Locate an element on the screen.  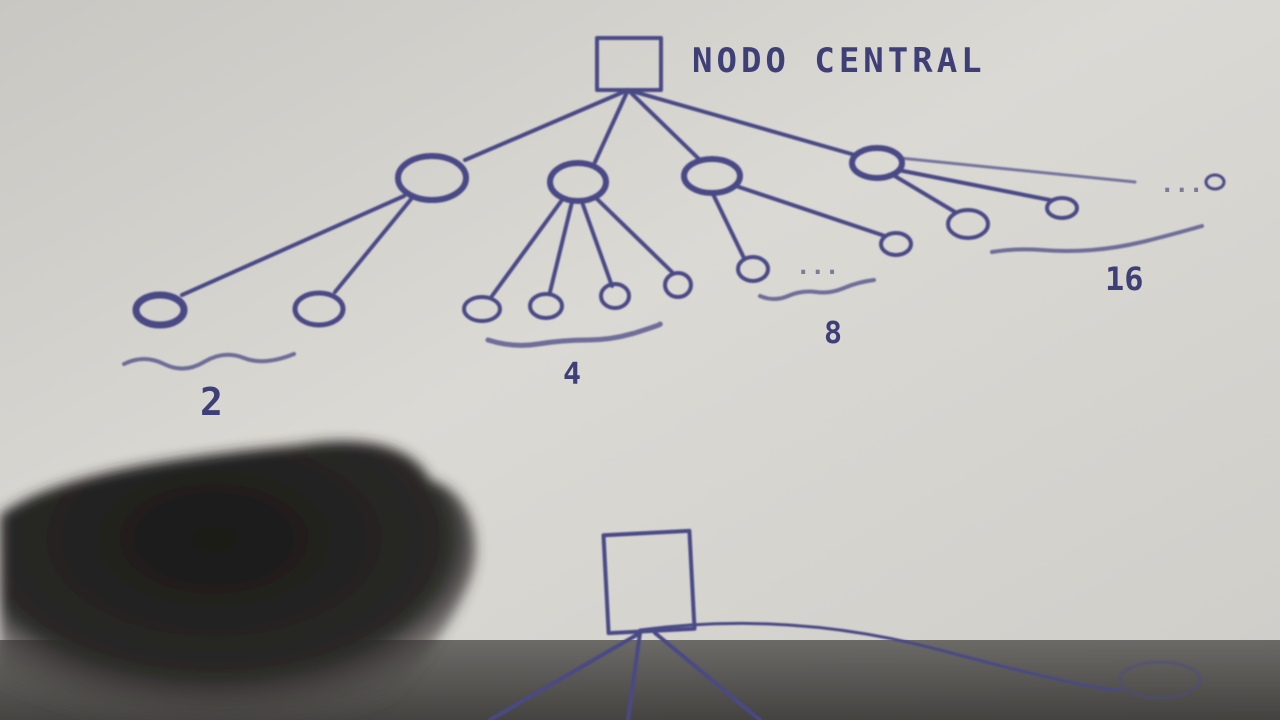
count-label-group4: 16 is located at coordinates (1124, 279).